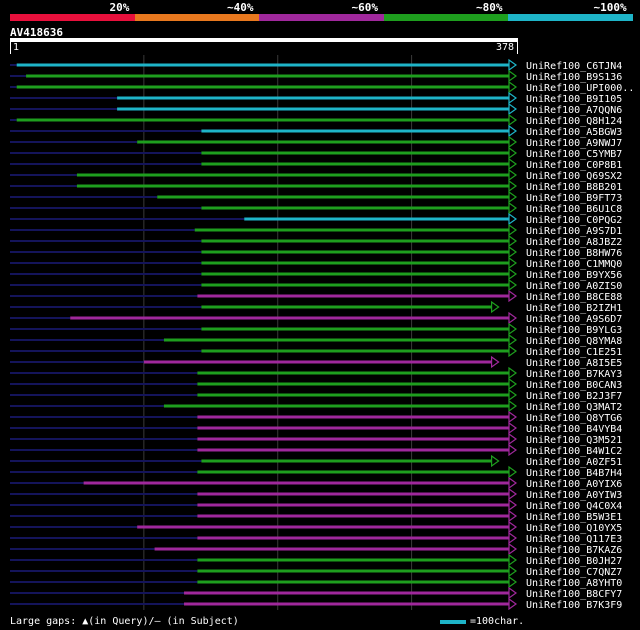 This screenshot has width=640, height=630. Describe the element at coordinates (574, 77) in the screenshot. I see `hit-label: UniRef100_B9S136` at that location.